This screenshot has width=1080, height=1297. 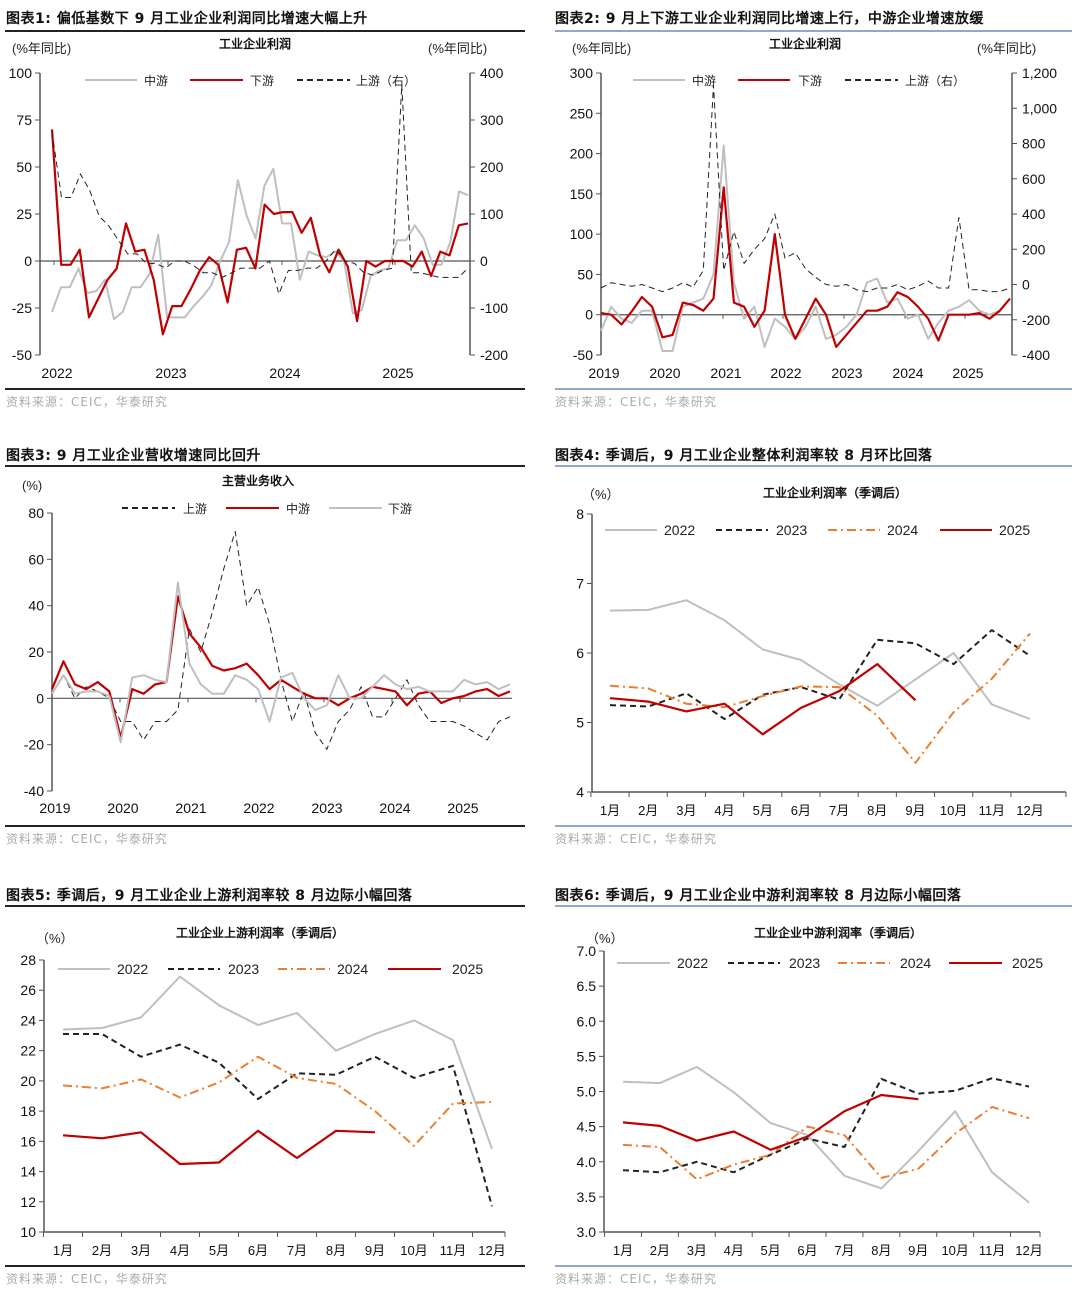 What do you see at coordinates (813, 826) in the screenshot?
I see `chart4-source-rule` at bounding box center [813, 826].